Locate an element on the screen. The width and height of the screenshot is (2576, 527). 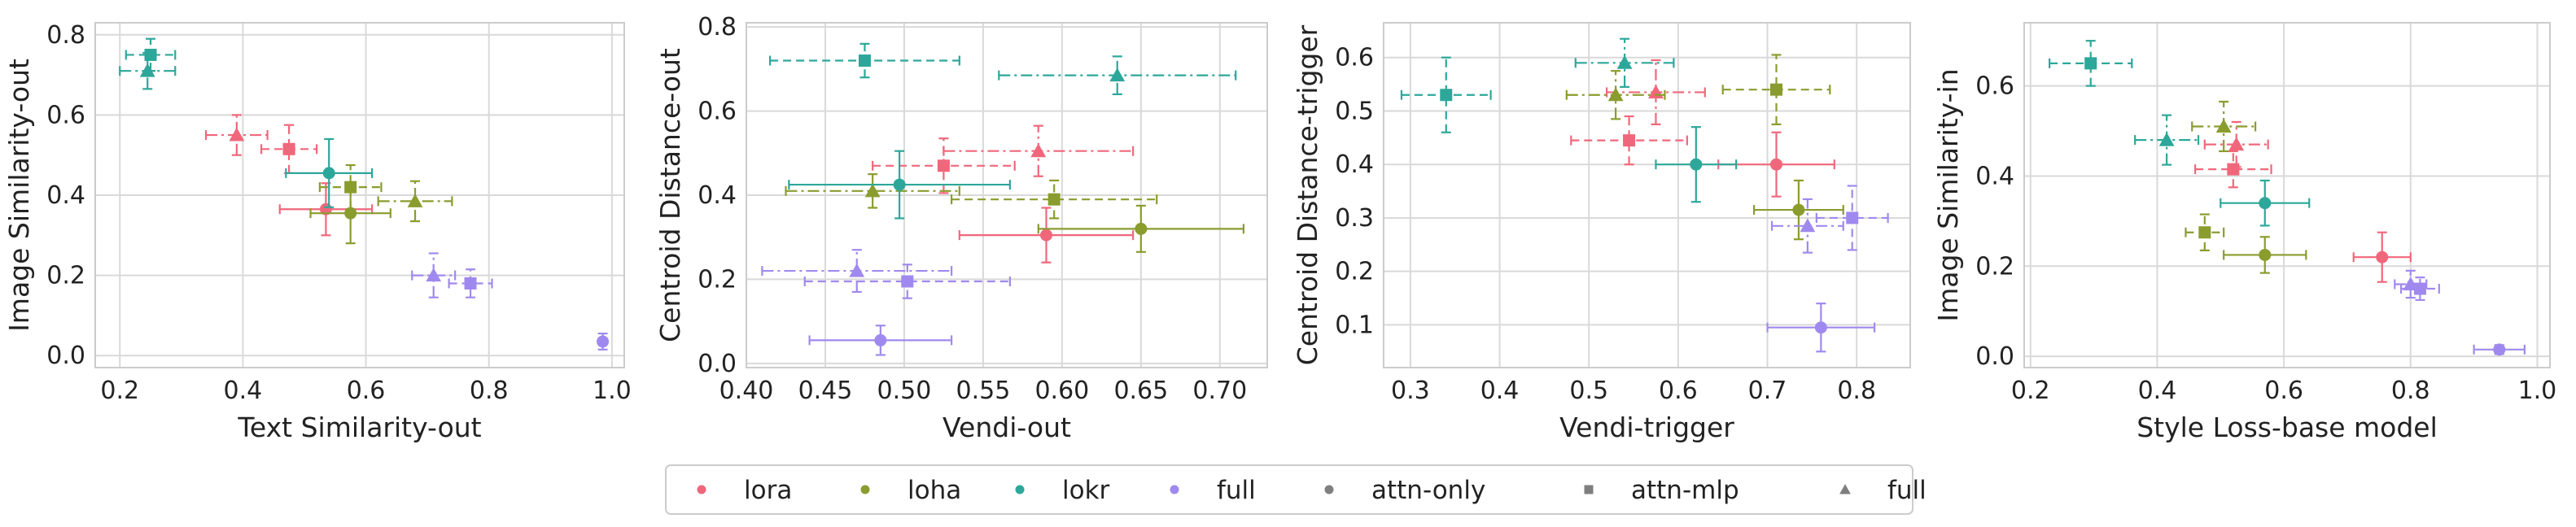
legend-item: lora is located at coordinates (744, 490).